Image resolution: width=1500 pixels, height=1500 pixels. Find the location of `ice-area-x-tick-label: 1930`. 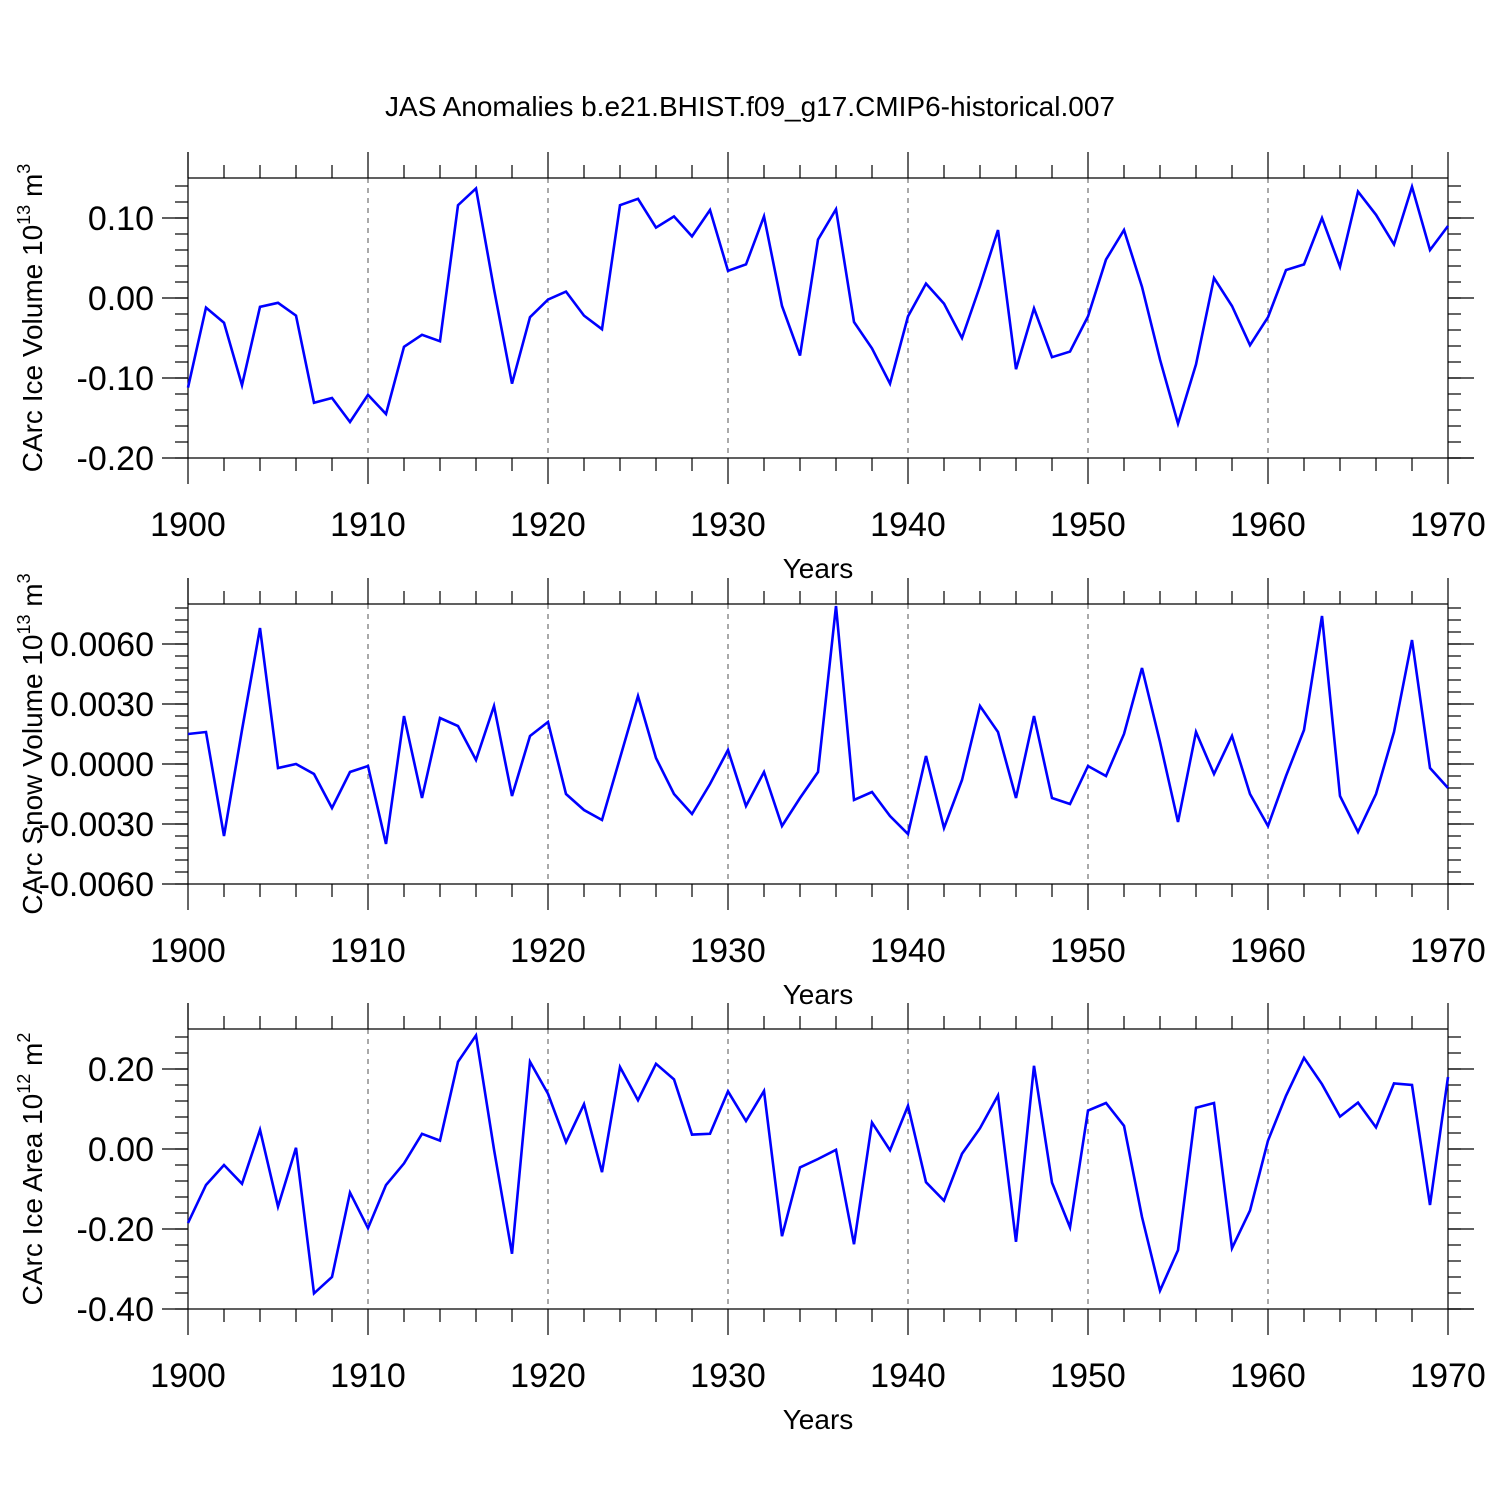

ice-area-x-tick-label: 1930 is located at coordinates (728, 1376).